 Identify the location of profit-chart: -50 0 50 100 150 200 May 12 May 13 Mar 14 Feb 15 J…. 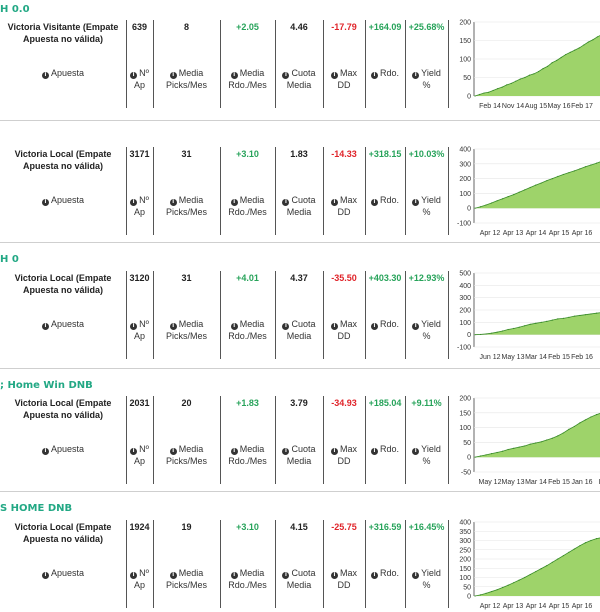
(526, 440).